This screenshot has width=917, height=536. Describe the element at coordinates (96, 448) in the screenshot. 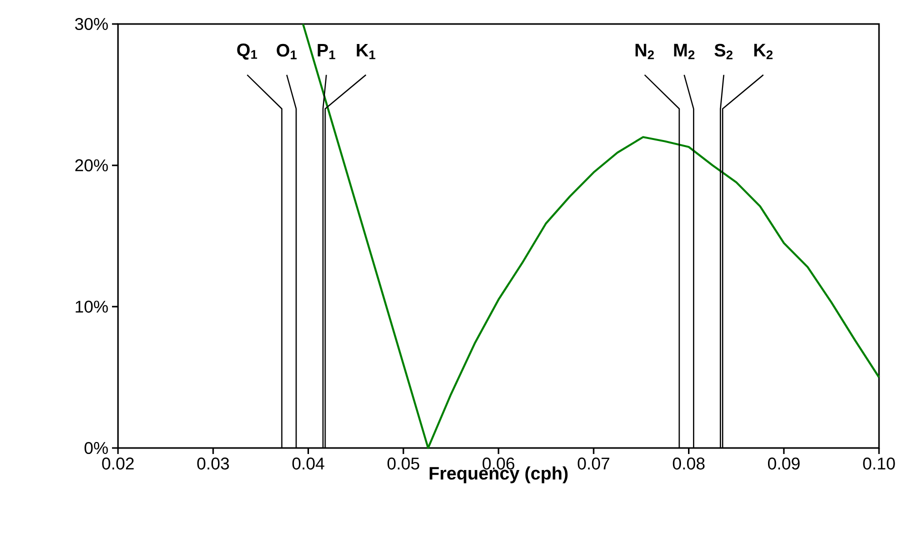

I see `y-tick-label: 0%` at that location.